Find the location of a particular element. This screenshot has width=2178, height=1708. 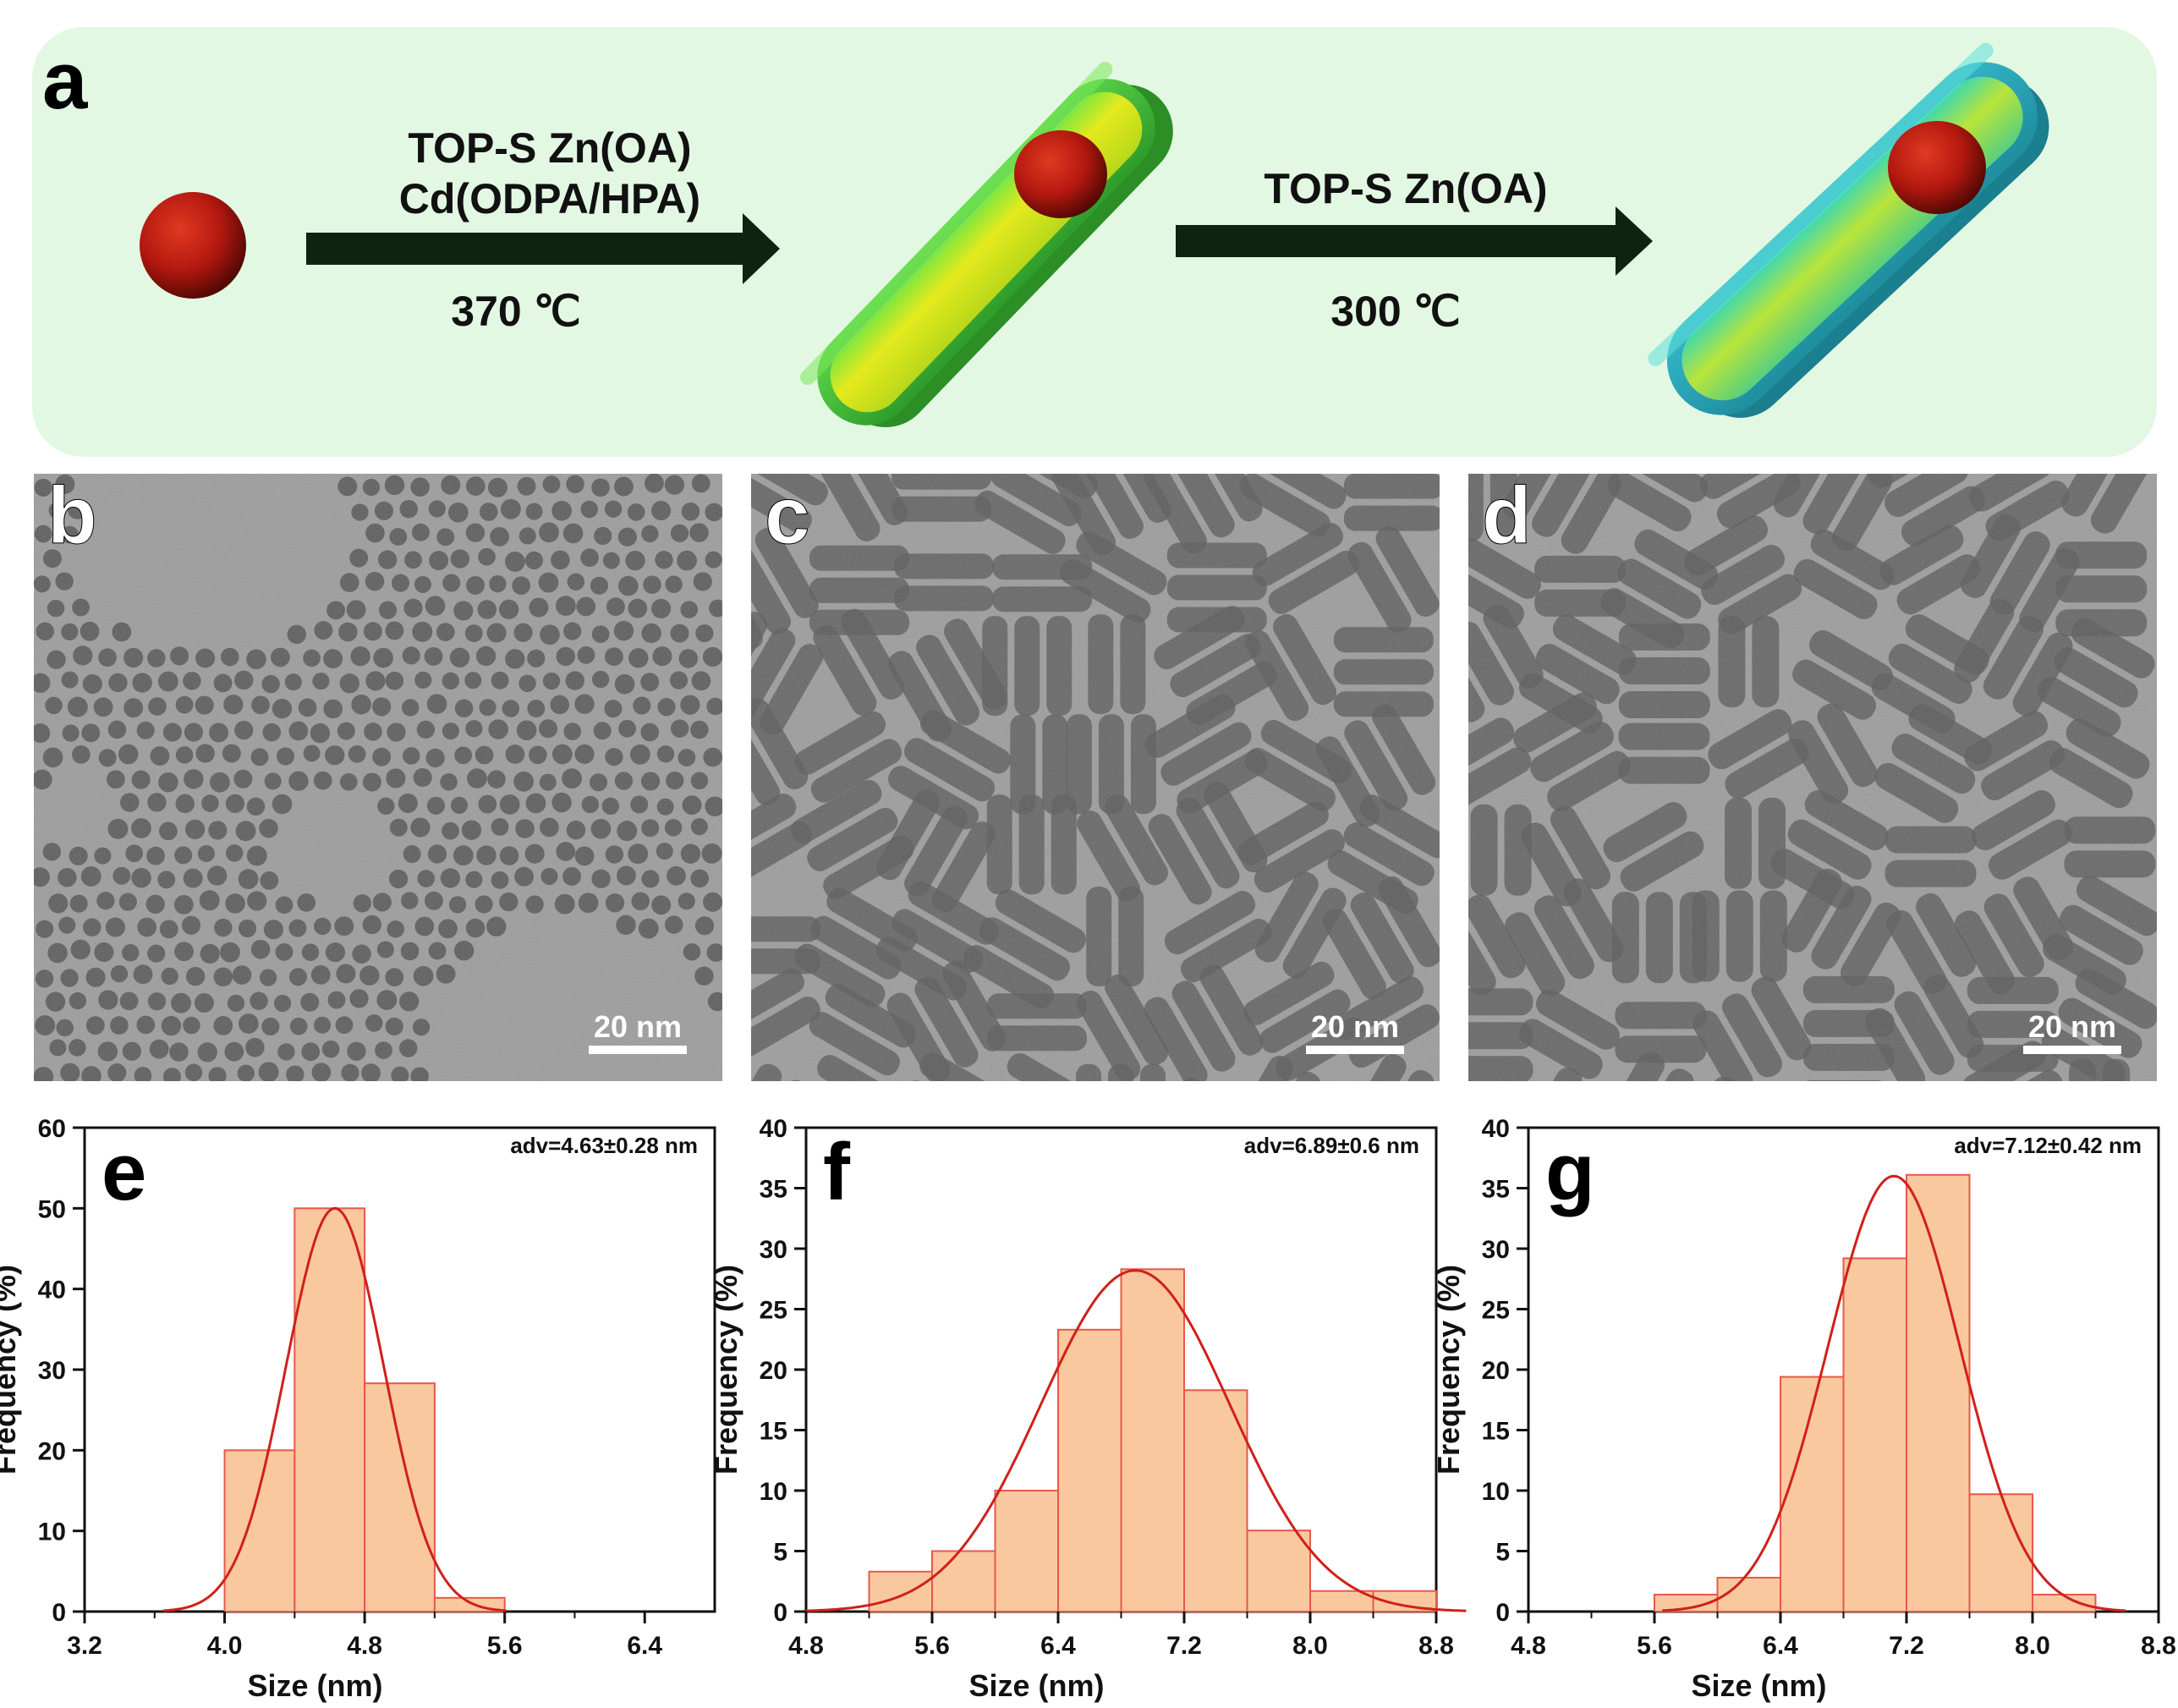

step1-reagents-line2: Cd(ODPA/HPA) is located at coordinates (549, 198).